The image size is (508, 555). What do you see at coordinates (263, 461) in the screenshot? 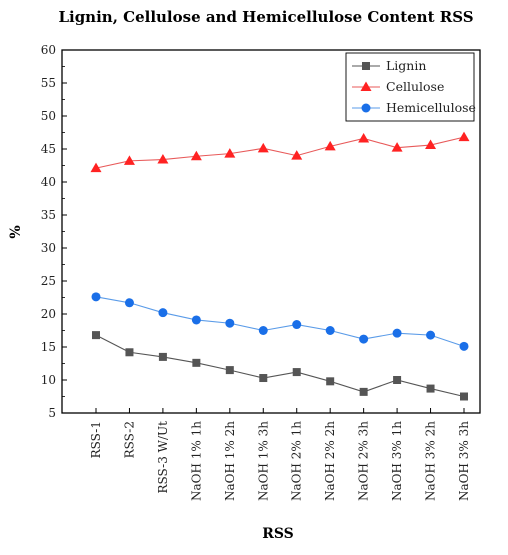
I see `x-tick-label: NaOH 1% 3h` at bounding box center [263, 461].